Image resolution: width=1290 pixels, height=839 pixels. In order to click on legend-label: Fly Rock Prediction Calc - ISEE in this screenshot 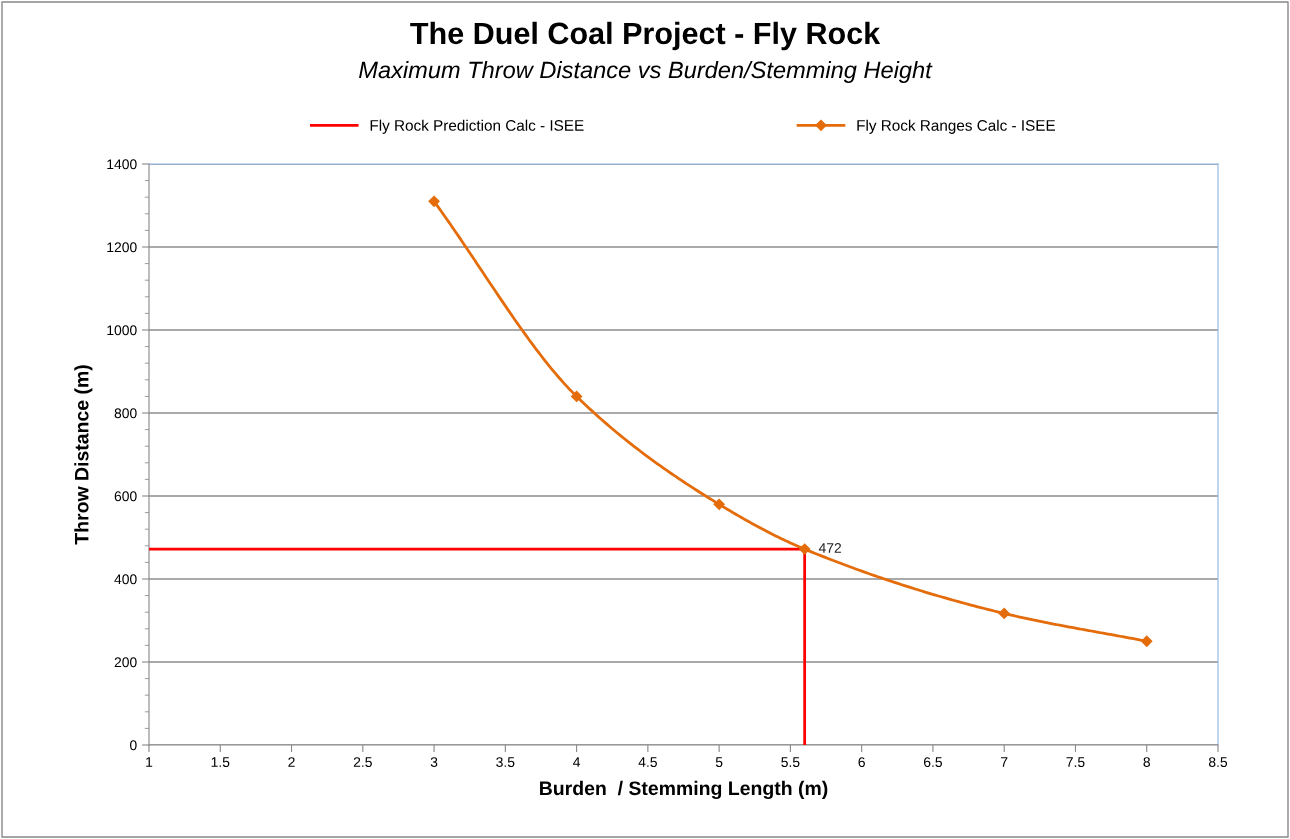, I will do `click(477, 126)`.